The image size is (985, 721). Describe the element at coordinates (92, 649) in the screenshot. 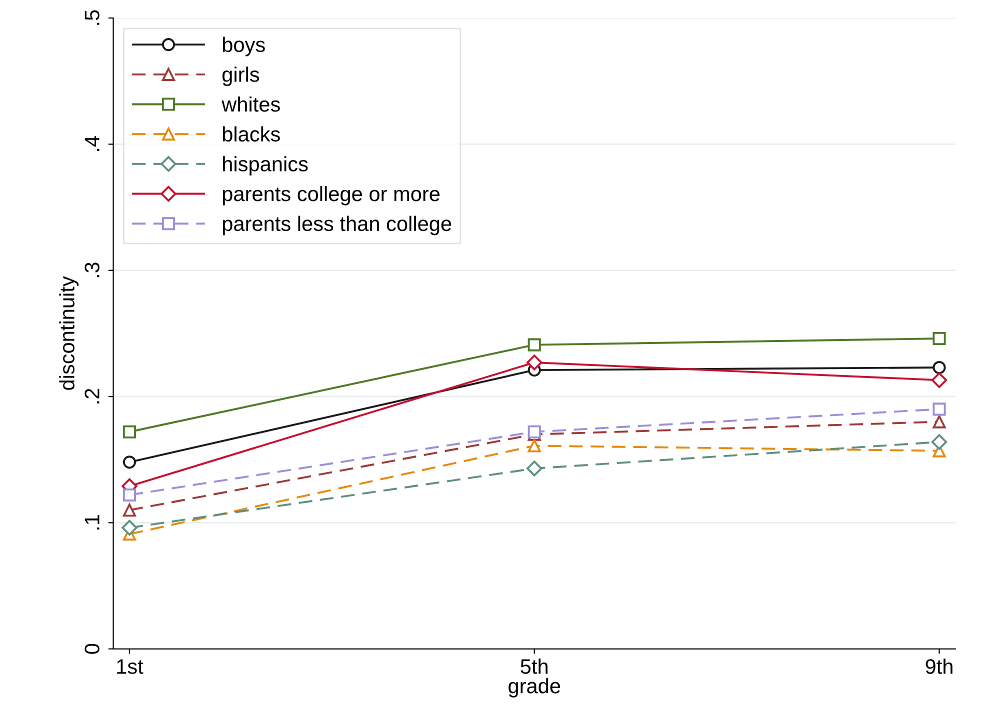

I see `y-tick-label: 0` at that location.